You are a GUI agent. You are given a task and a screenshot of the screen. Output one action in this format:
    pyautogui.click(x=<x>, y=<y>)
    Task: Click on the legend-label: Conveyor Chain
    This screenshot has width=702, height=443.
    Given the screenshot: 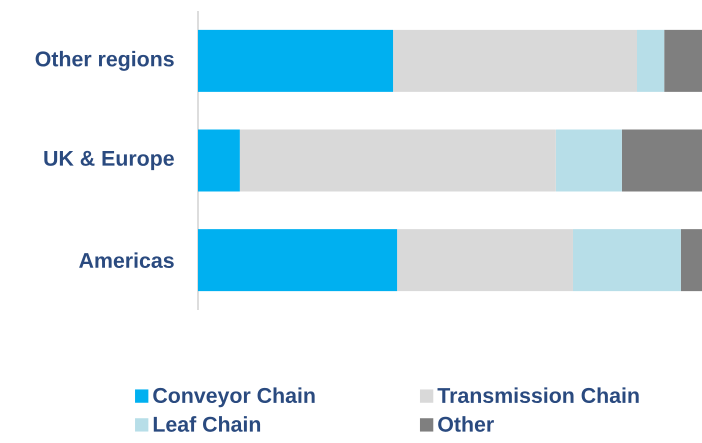 What is the action you would take?
    pyautogui.click(x=234, y=397)
    